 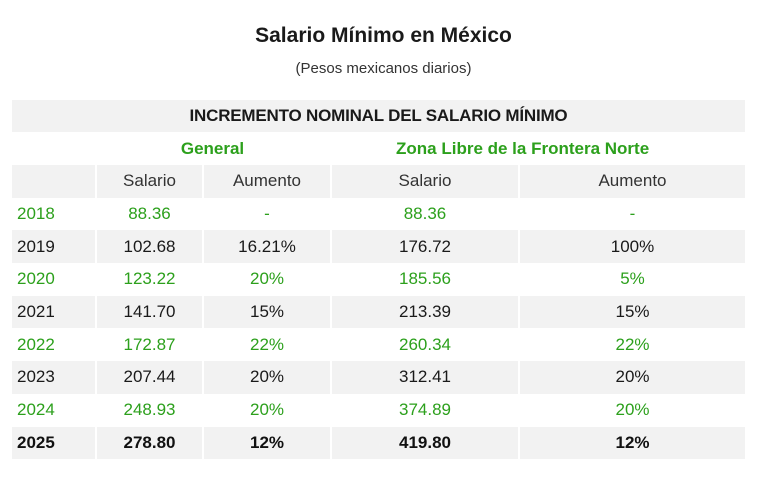 What do you see at coordinates (424, 345) in the screenshot?
I see `frontera-salario-cell: 260.34` at bounding box center [424, 345].